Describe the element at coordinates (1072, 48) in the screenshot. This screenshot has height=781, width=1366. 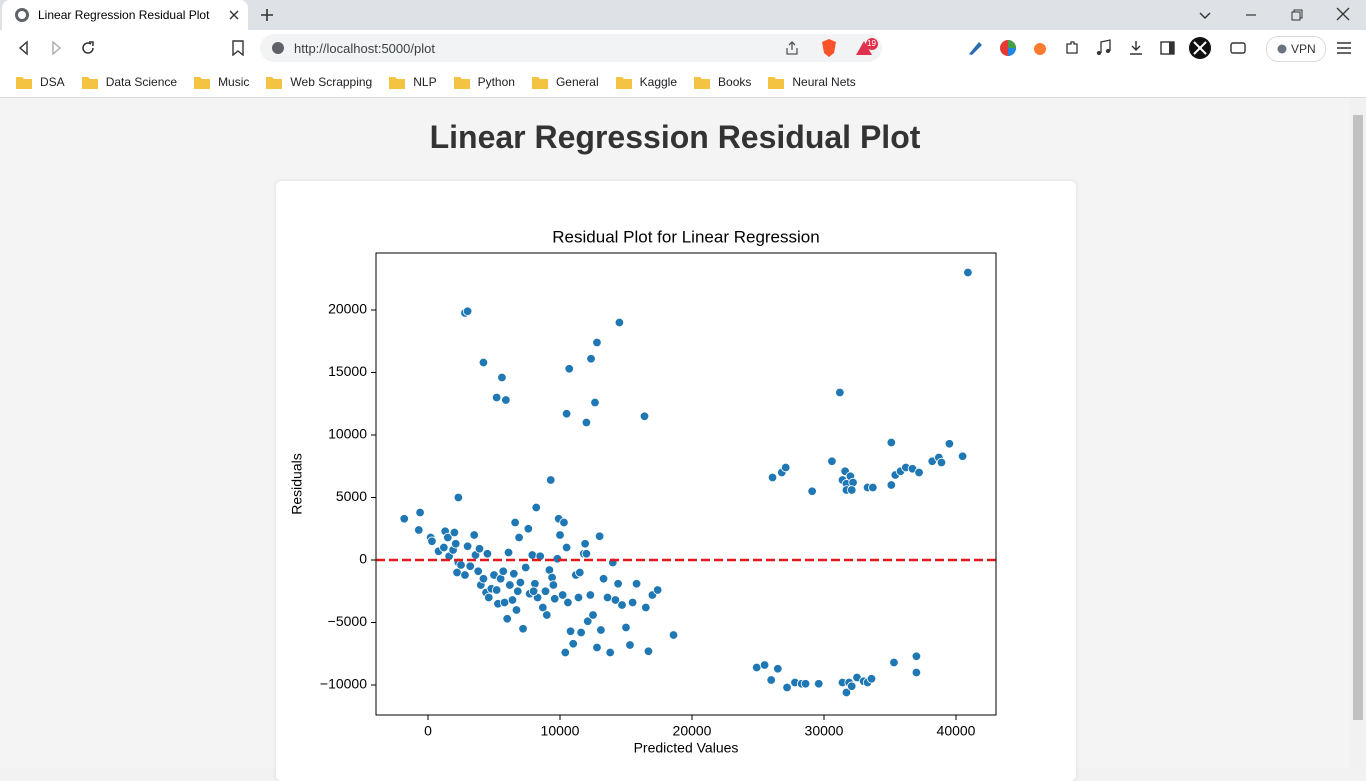
I see `extensions-menu` at that location.